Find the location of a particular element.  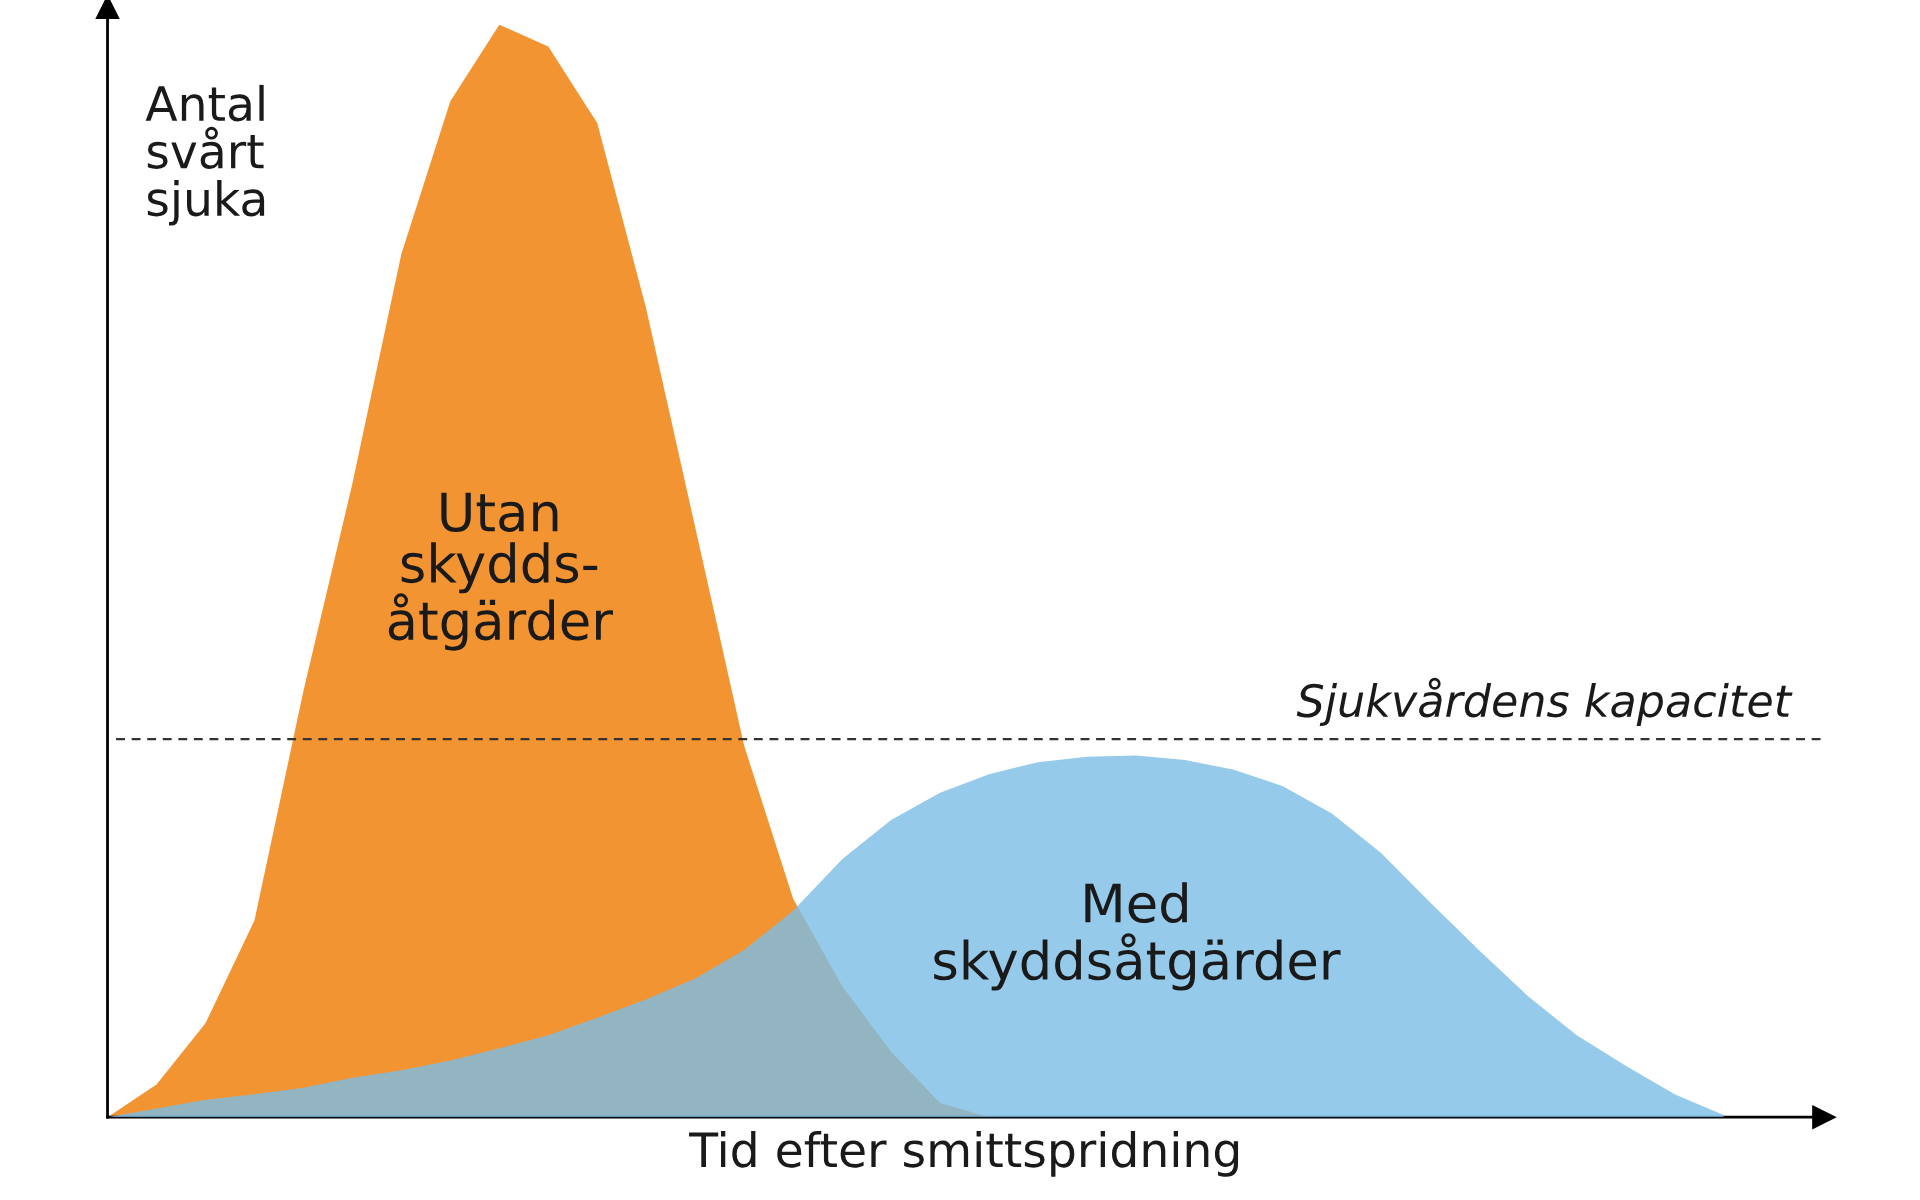

ref-line-label: Sjukvårdens kapacitet is located at coordinates (1544, 702).